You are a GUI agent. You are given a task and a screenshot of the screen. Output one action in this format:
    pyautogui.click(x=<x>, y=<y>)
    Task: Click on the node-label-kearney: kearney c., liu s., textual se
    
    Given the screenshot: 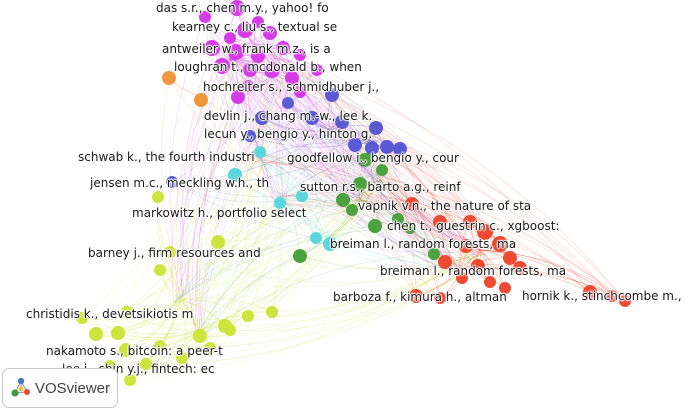 What is the action you would take?
    pyautogui.click(x=255, y=27)
    